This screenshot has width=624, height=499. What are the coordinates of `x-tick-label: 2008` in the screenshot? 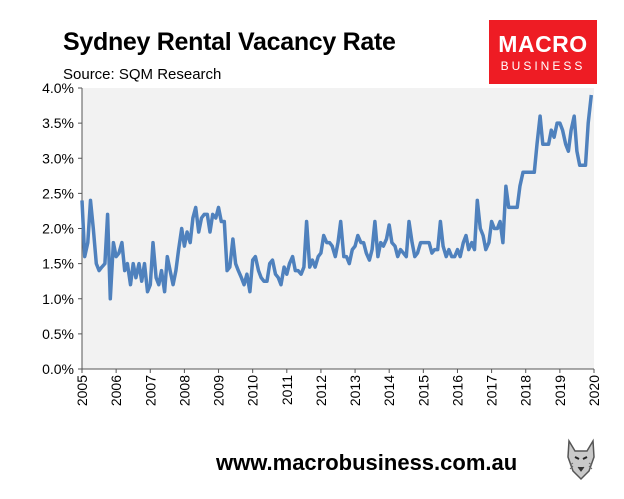 It's located at (184, 390).